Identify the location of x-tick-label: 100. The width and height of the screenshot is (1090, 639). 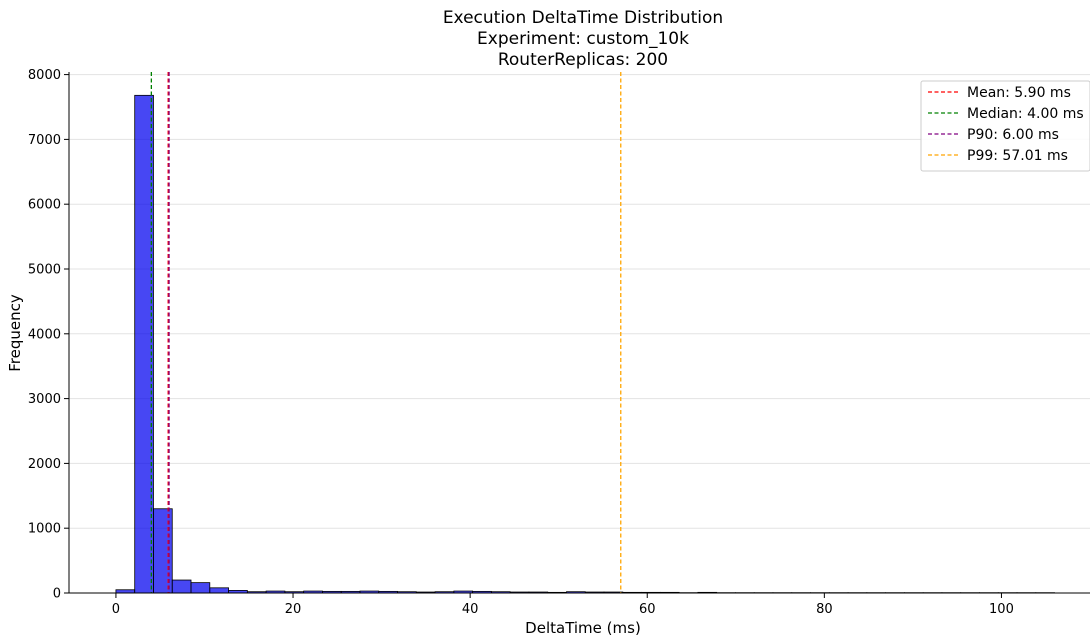
(1001, 609).